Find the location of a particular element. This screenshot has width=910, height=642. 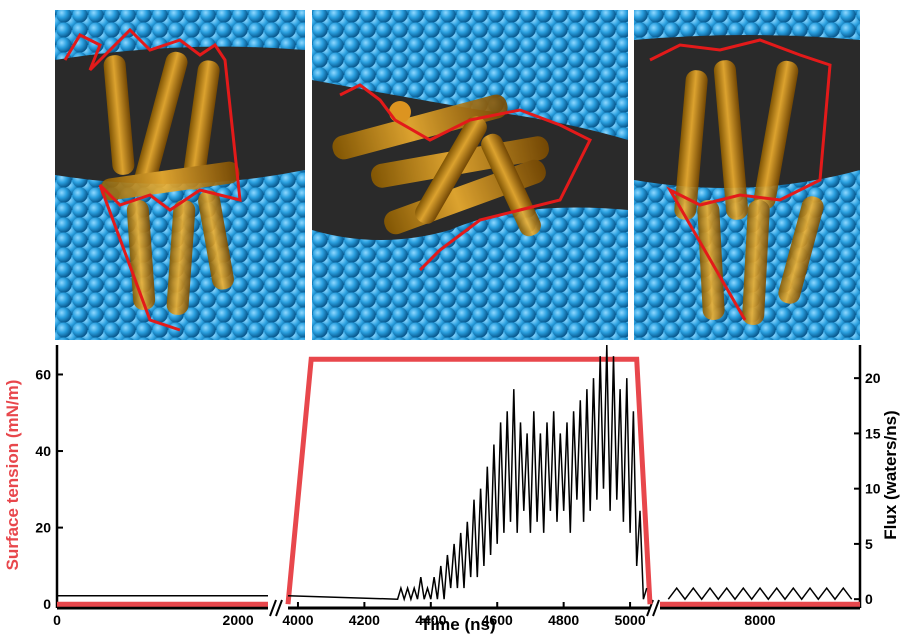

y2-tick-label: 5 is located at coordinates (869, 544).